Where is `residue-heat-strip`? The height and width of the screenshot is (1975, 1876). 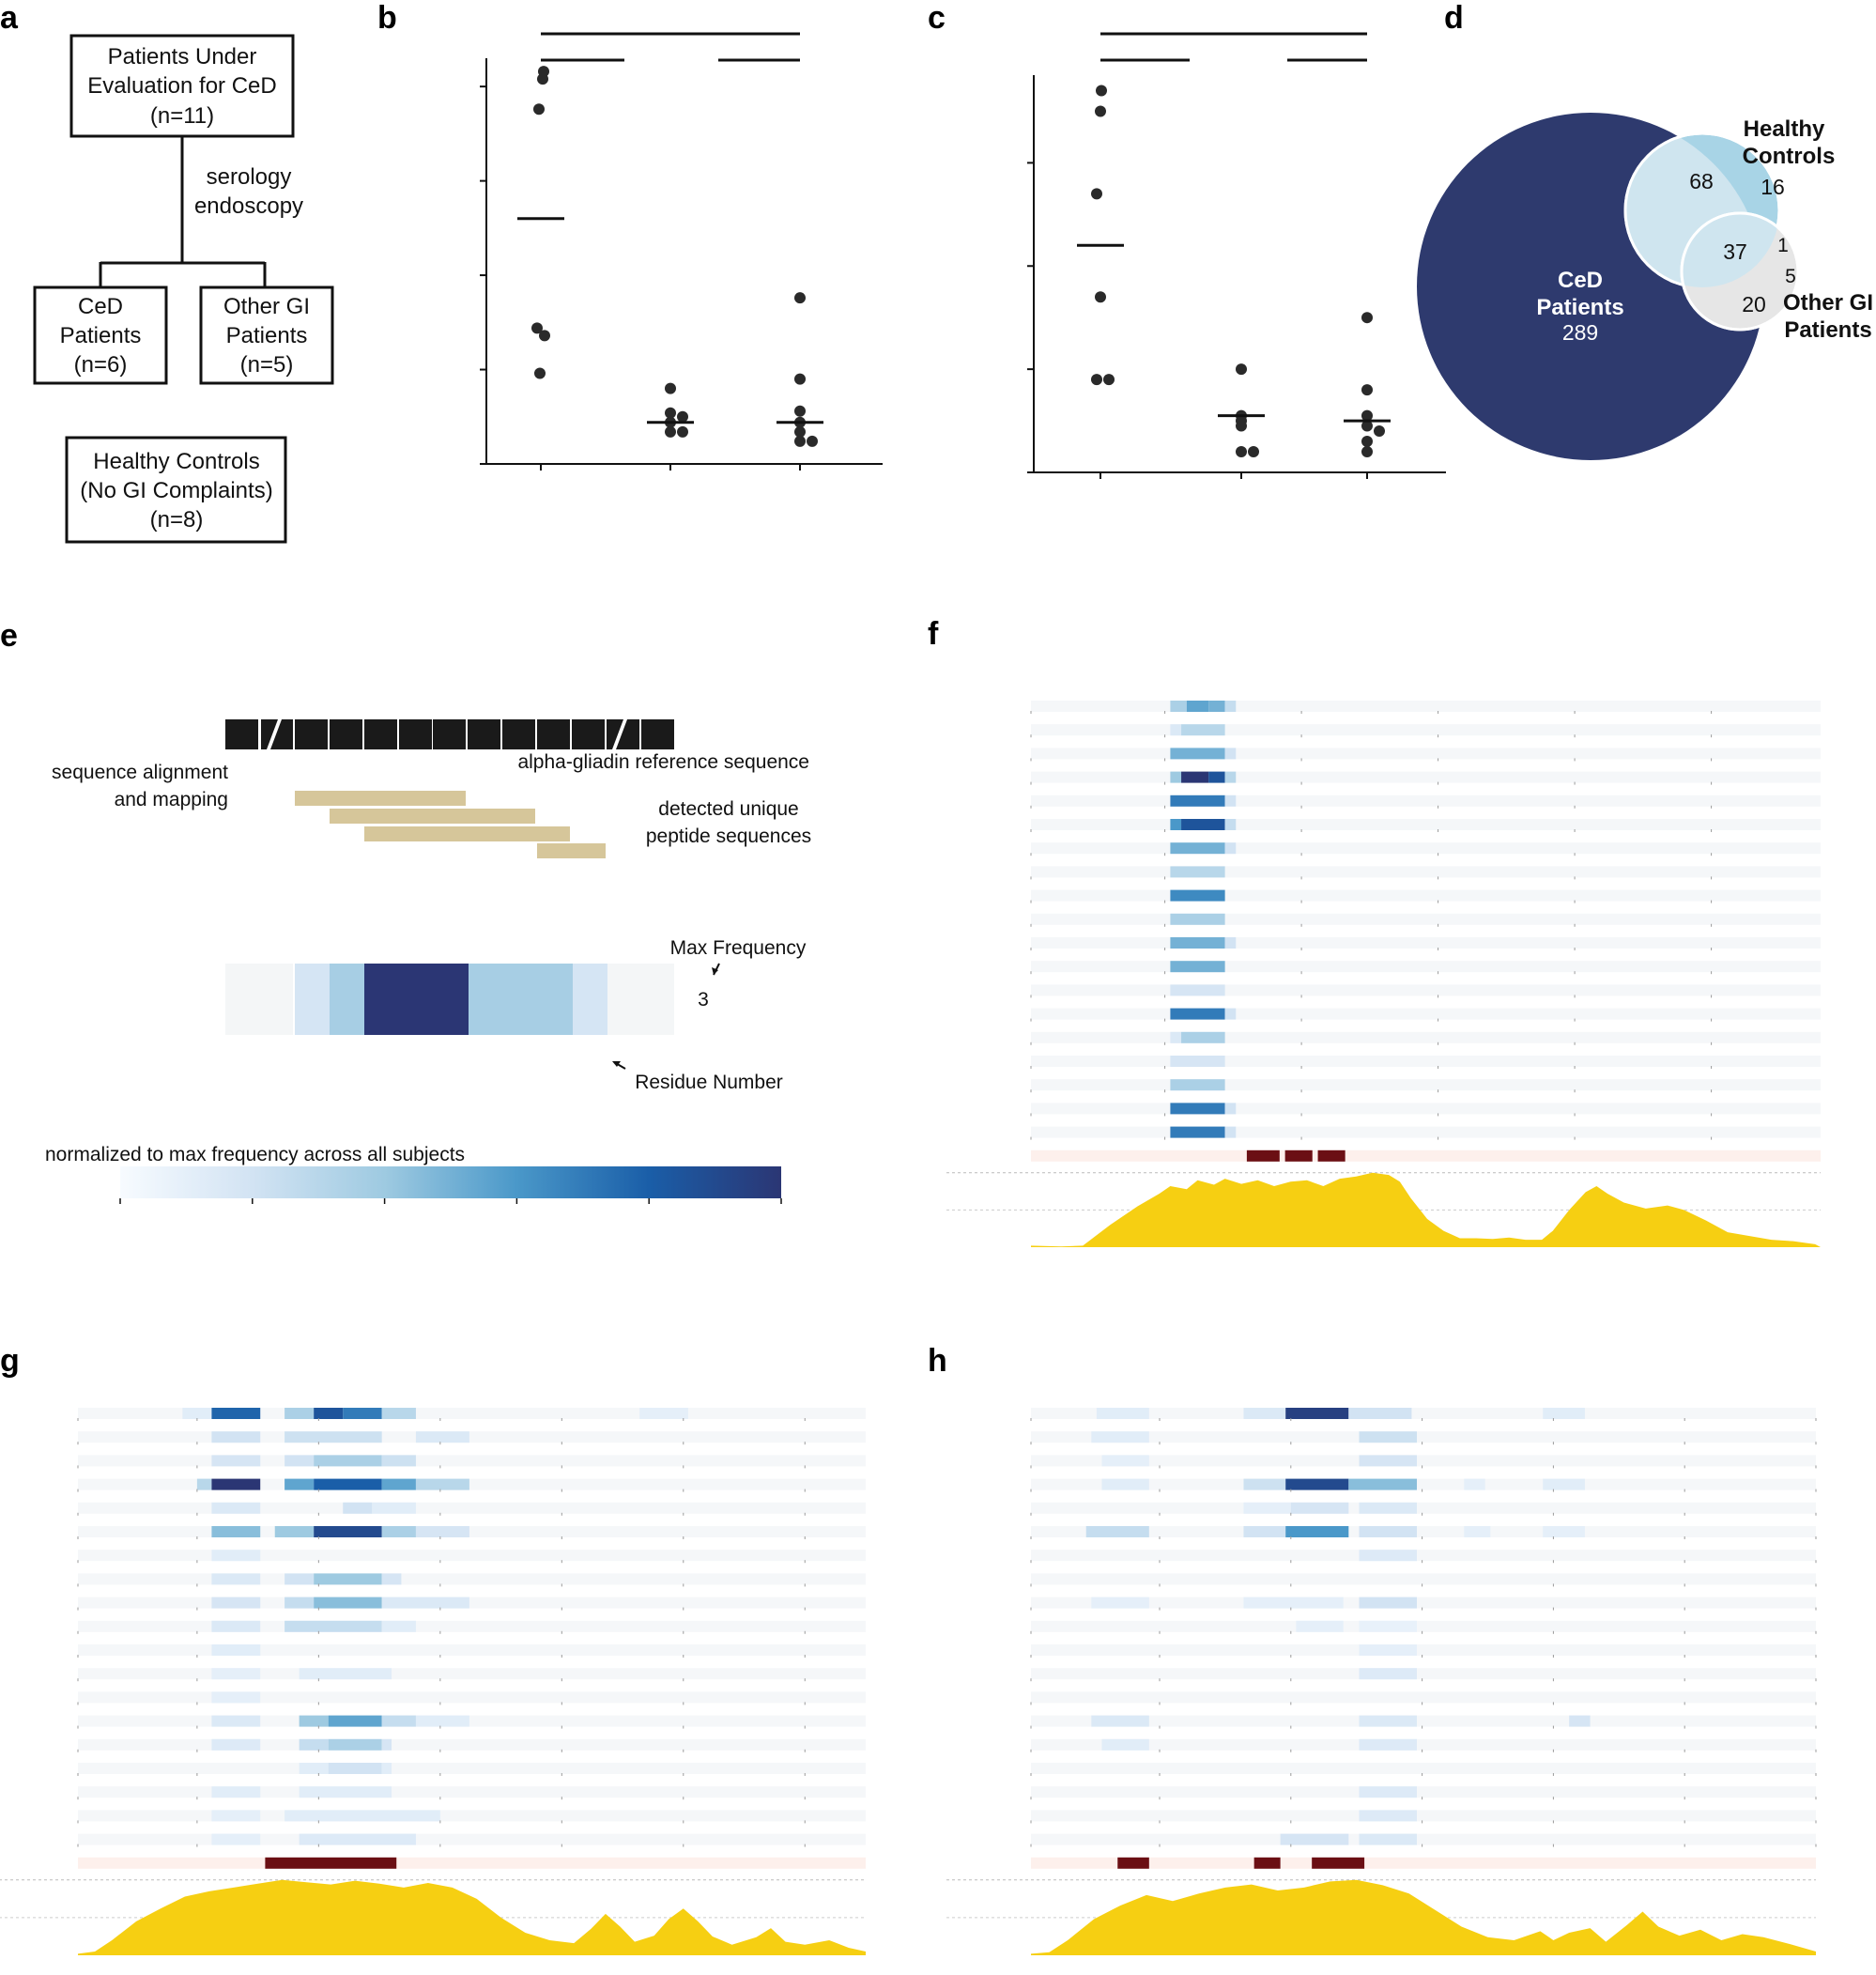 residue-heat-strip is located at coordinates (449, 999).